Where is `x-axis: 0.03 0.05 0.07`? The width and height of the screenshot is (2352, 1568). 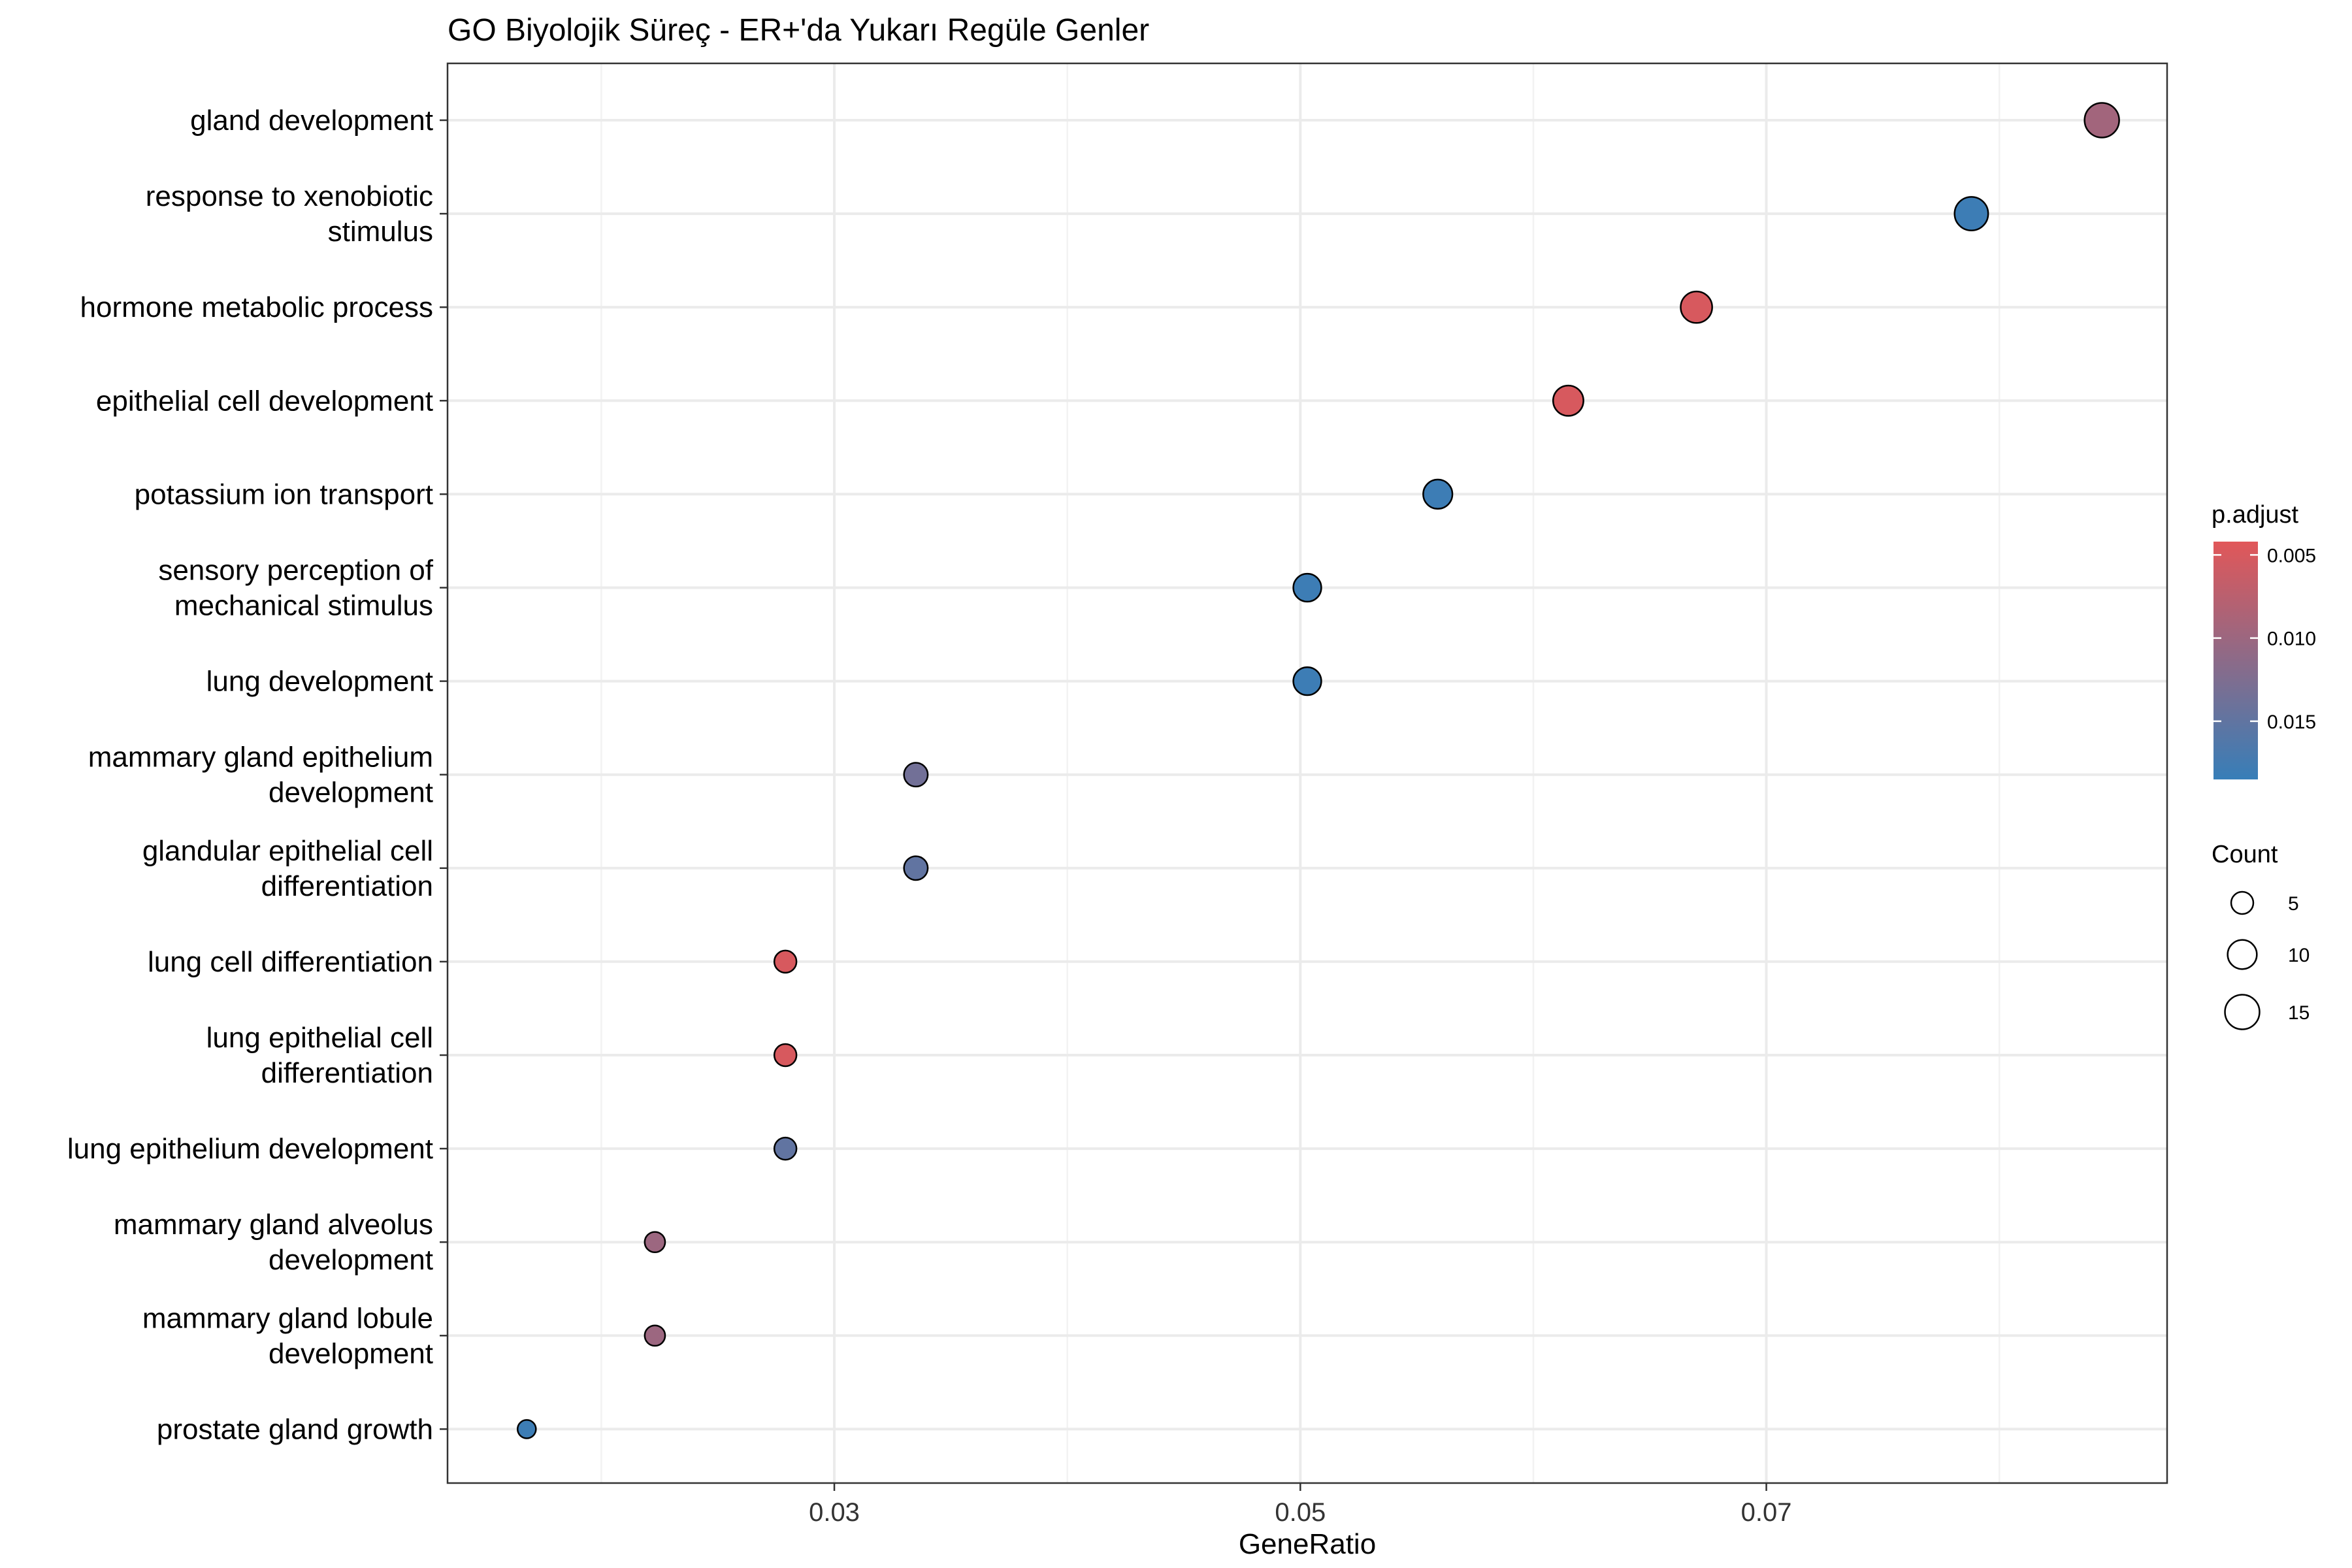
x-axis: 0.03 0.05 0.07 is located at coordinates (1300, 1505).